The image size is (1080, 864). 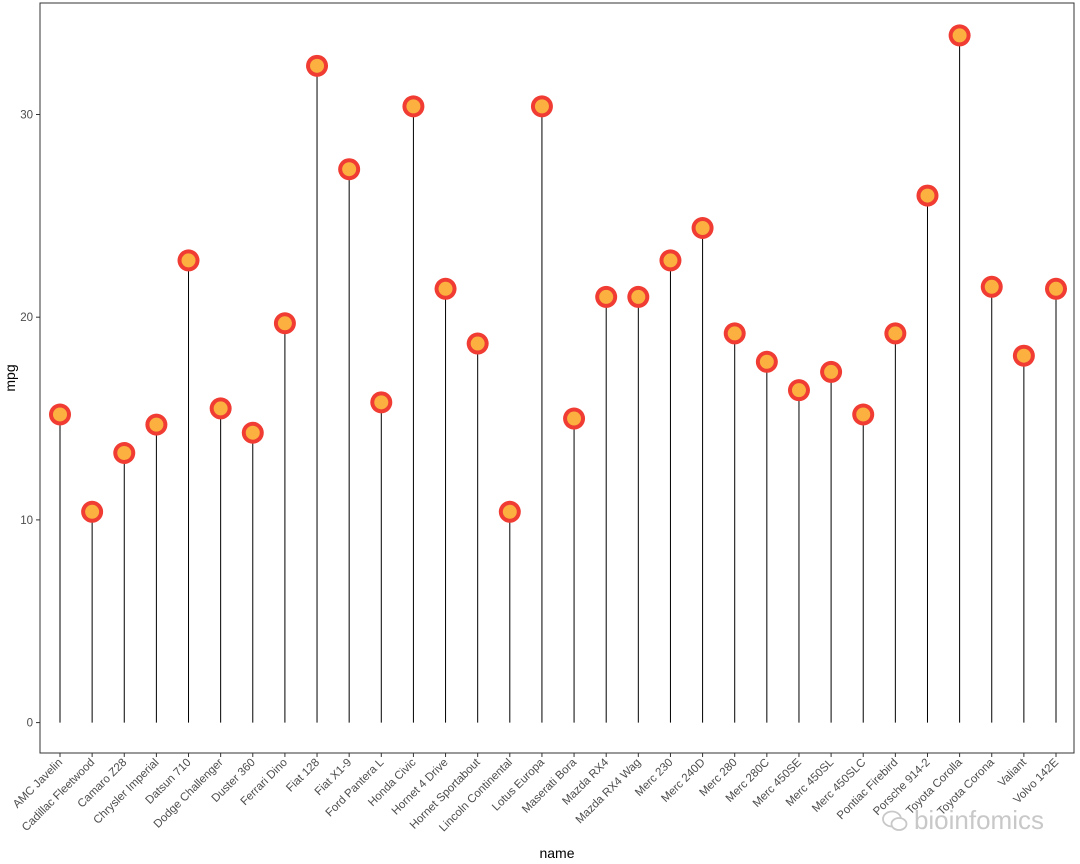 I want to click on wechat-icon, so click(x=895, y=820).